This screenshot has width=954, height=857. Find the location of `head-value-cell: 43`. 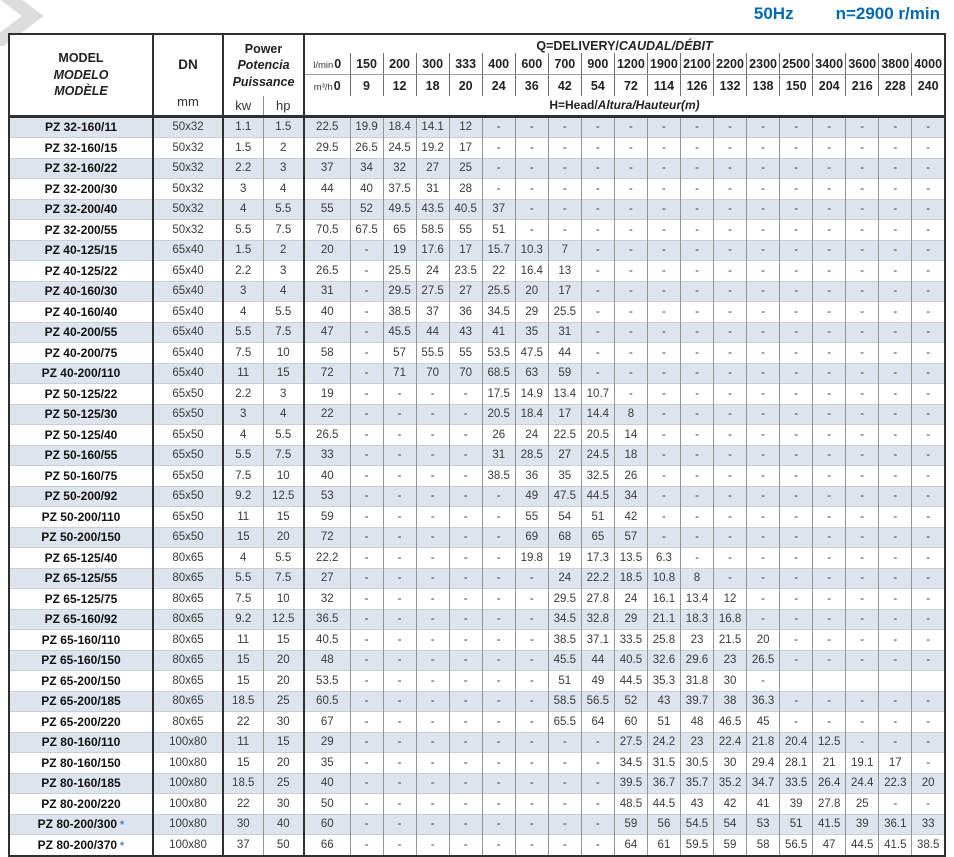

head-value-cell: 43 is located at coordinates (465, 332).